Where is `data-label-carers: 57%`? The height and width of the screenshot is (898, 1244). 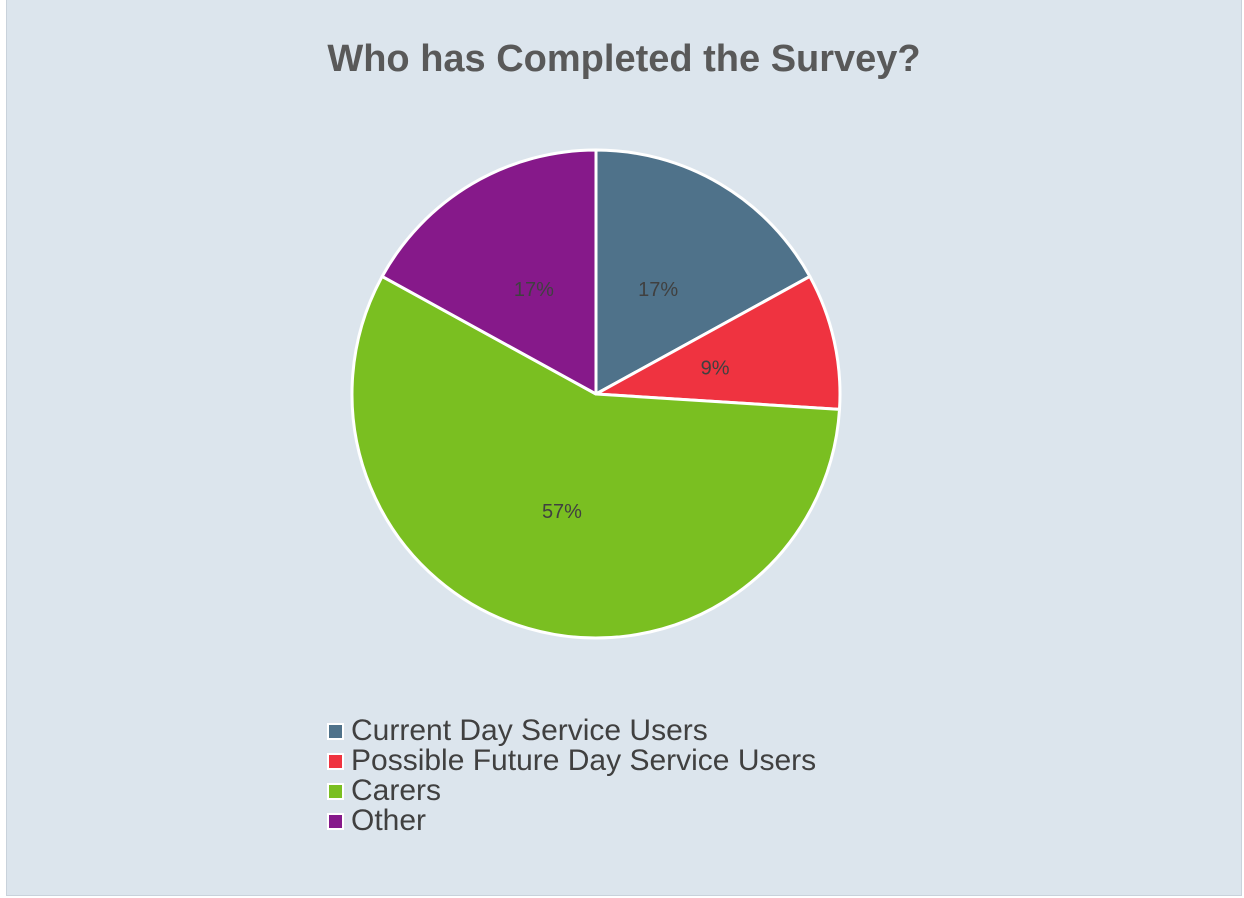
data-label-carers: 57% is located at coordinates (562, 512).